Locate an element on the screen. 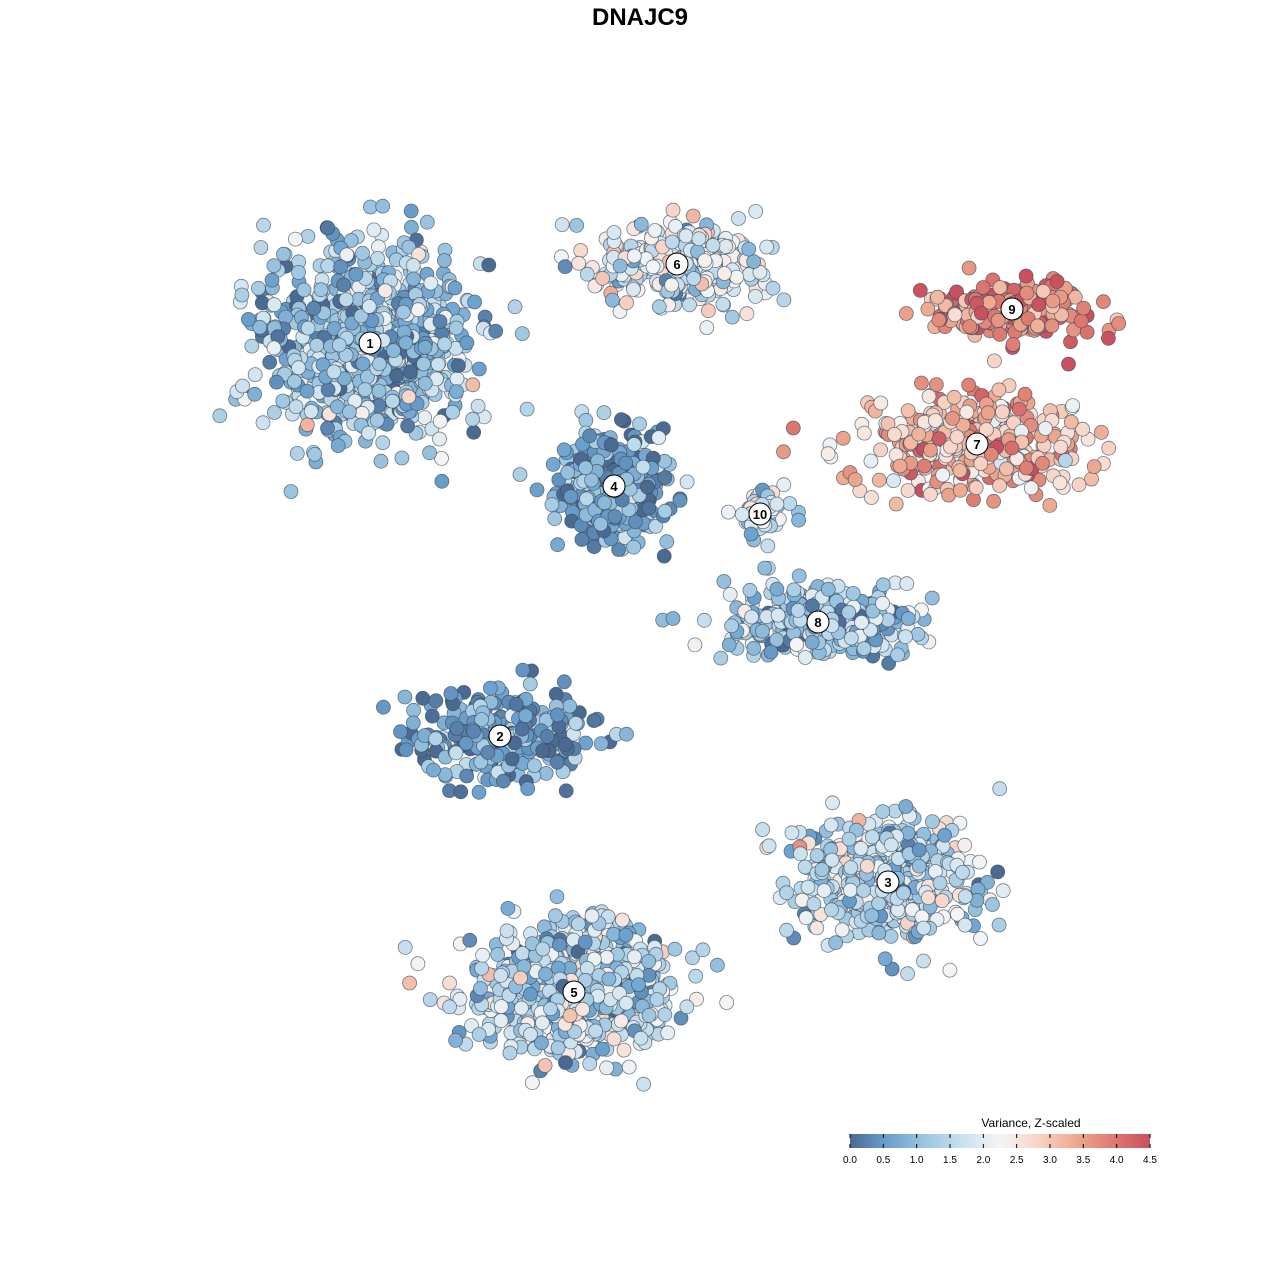  cluster-label: 6 is located at coordinates (677, 264).